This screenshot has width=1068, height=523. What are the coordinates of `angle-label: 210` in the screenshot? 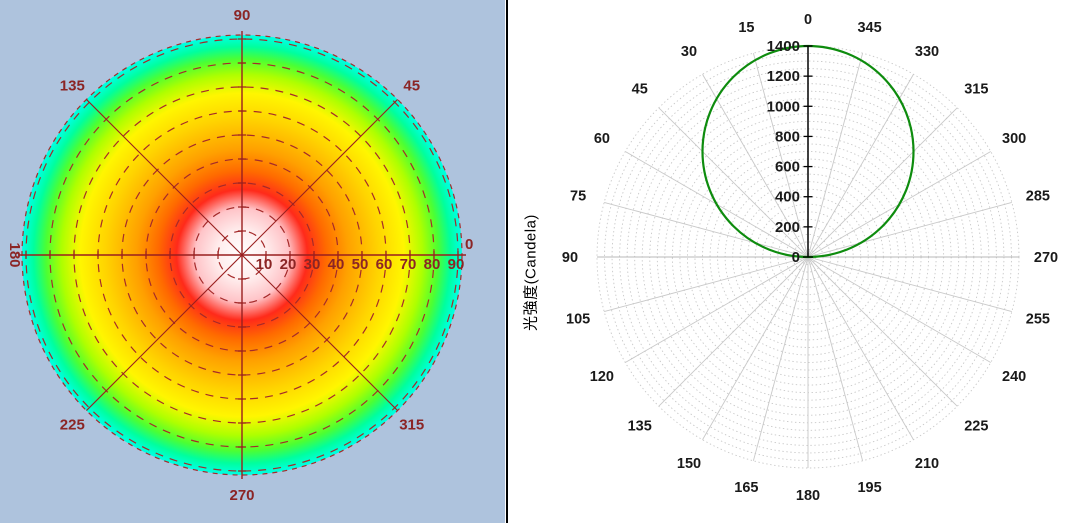 It's located at (927, 464).